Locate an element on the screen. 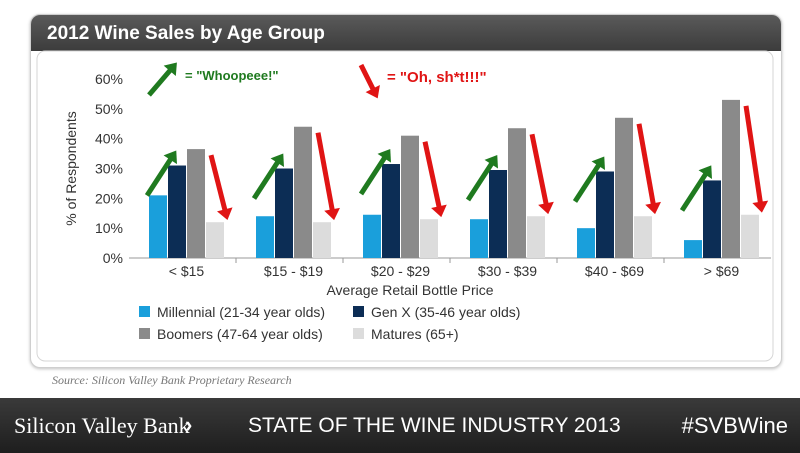  key-up-label: = "Whoopeee!" is located at coordinates (232, 75).